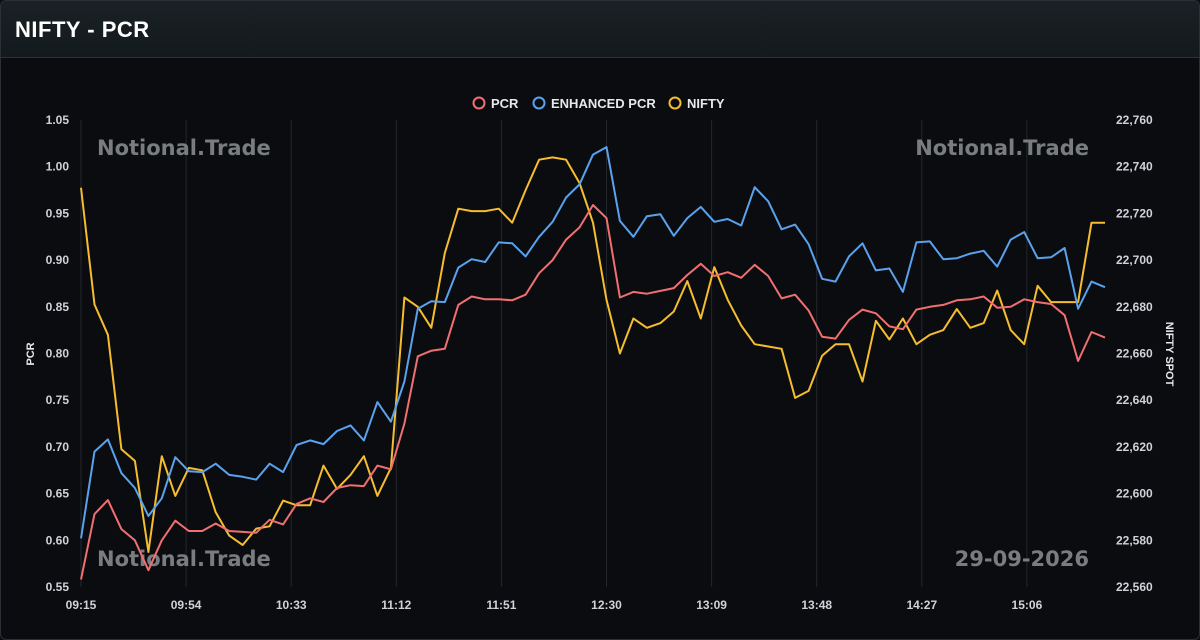  I want to click on legend-item-nifty: NIFTY, so click(696, 103).